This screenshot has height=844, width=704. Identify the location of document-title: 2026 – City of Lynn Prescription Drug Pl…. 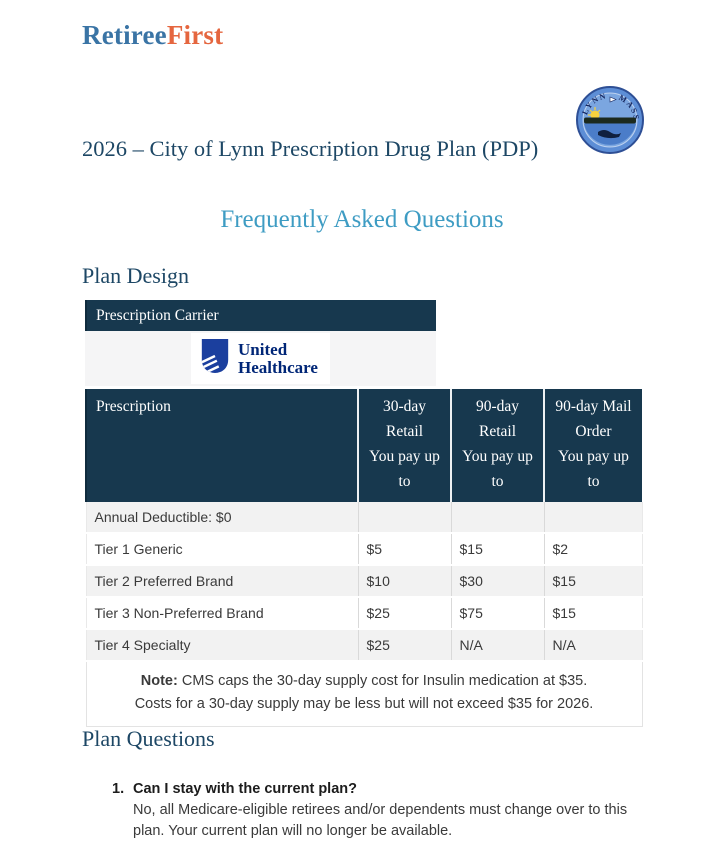
(310, 148).